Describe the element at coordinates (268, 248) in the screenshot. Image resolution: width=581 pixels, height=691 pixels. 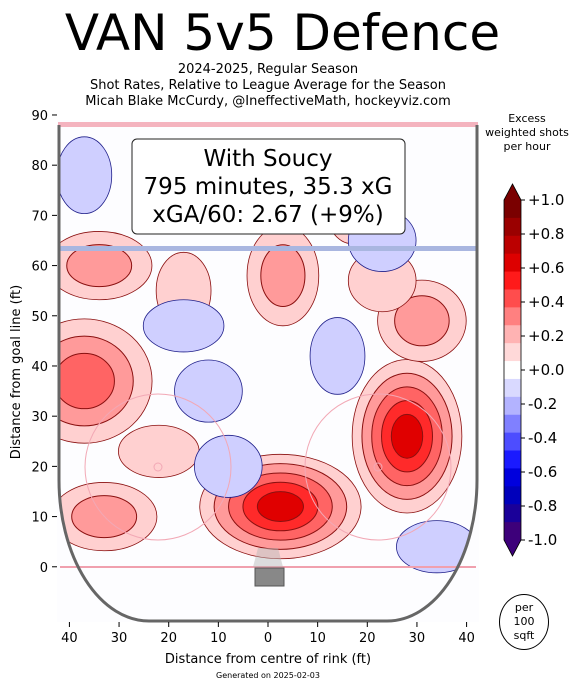
I see `blue-line` at that location.